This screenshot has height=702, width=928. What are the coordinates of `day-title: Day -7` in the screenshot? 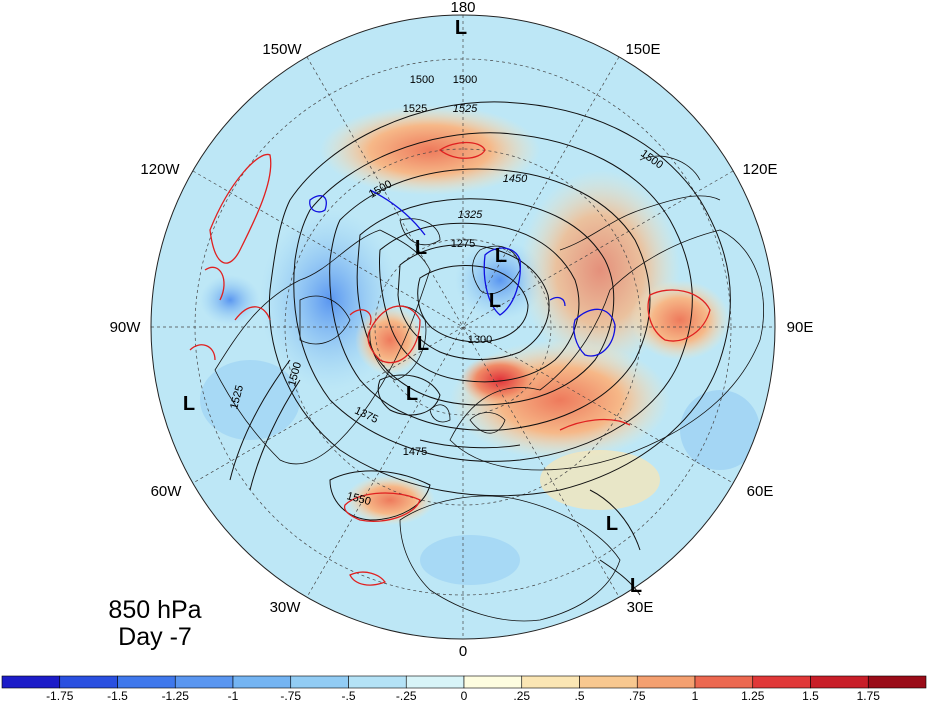 It's located at (155, 637).